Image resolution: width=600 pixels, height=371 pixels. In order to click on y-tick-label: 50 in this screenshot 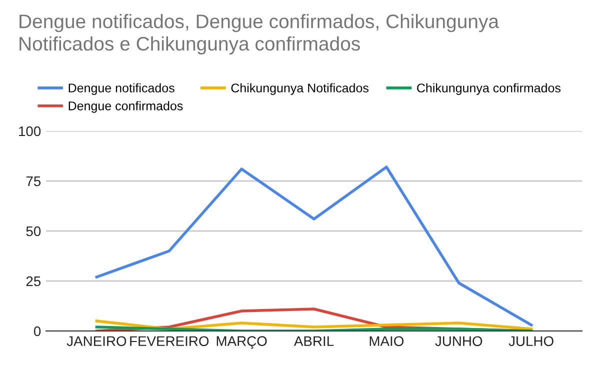, I will do `click(33, 231)`.